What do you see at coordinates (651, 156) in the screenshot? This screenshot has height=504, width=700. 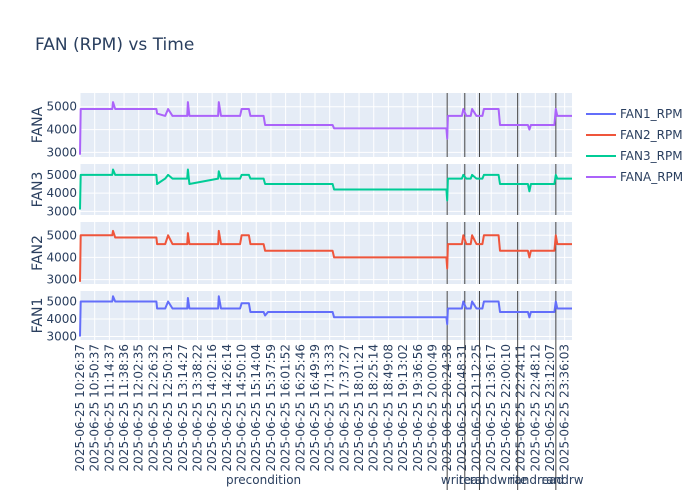 I see `legend-label: FAN3_RPM` at bounding box center [651, 156].